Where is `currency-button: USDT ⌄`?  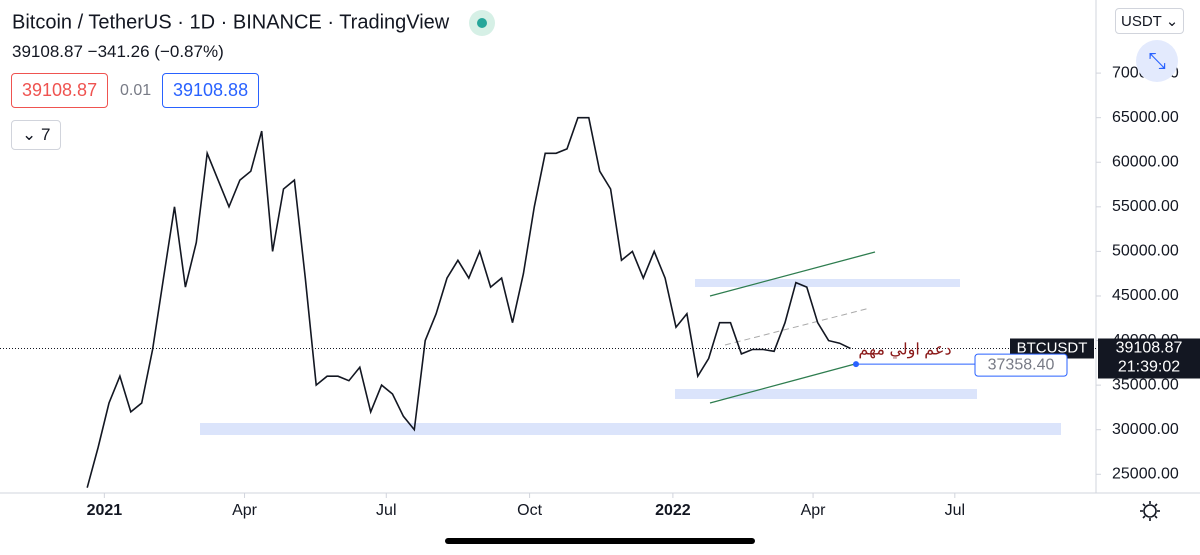 currency-button: USDT ⌄ is located at coordinates (1150, 21).